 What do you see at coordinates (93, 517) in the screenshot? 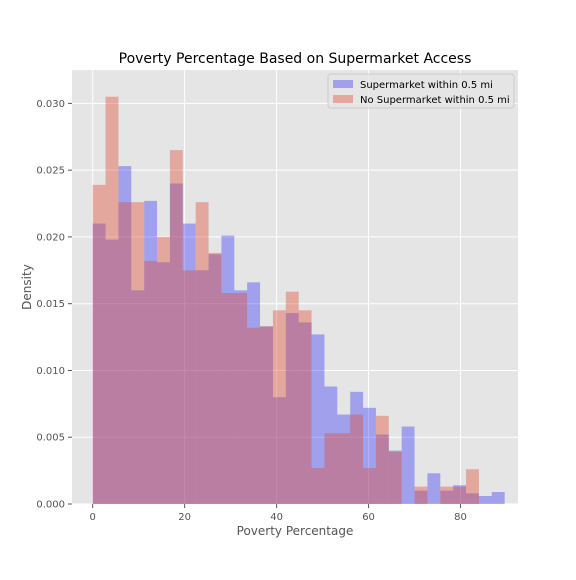
I see `x-tick-label: 0` at bounding box center [93, 517].